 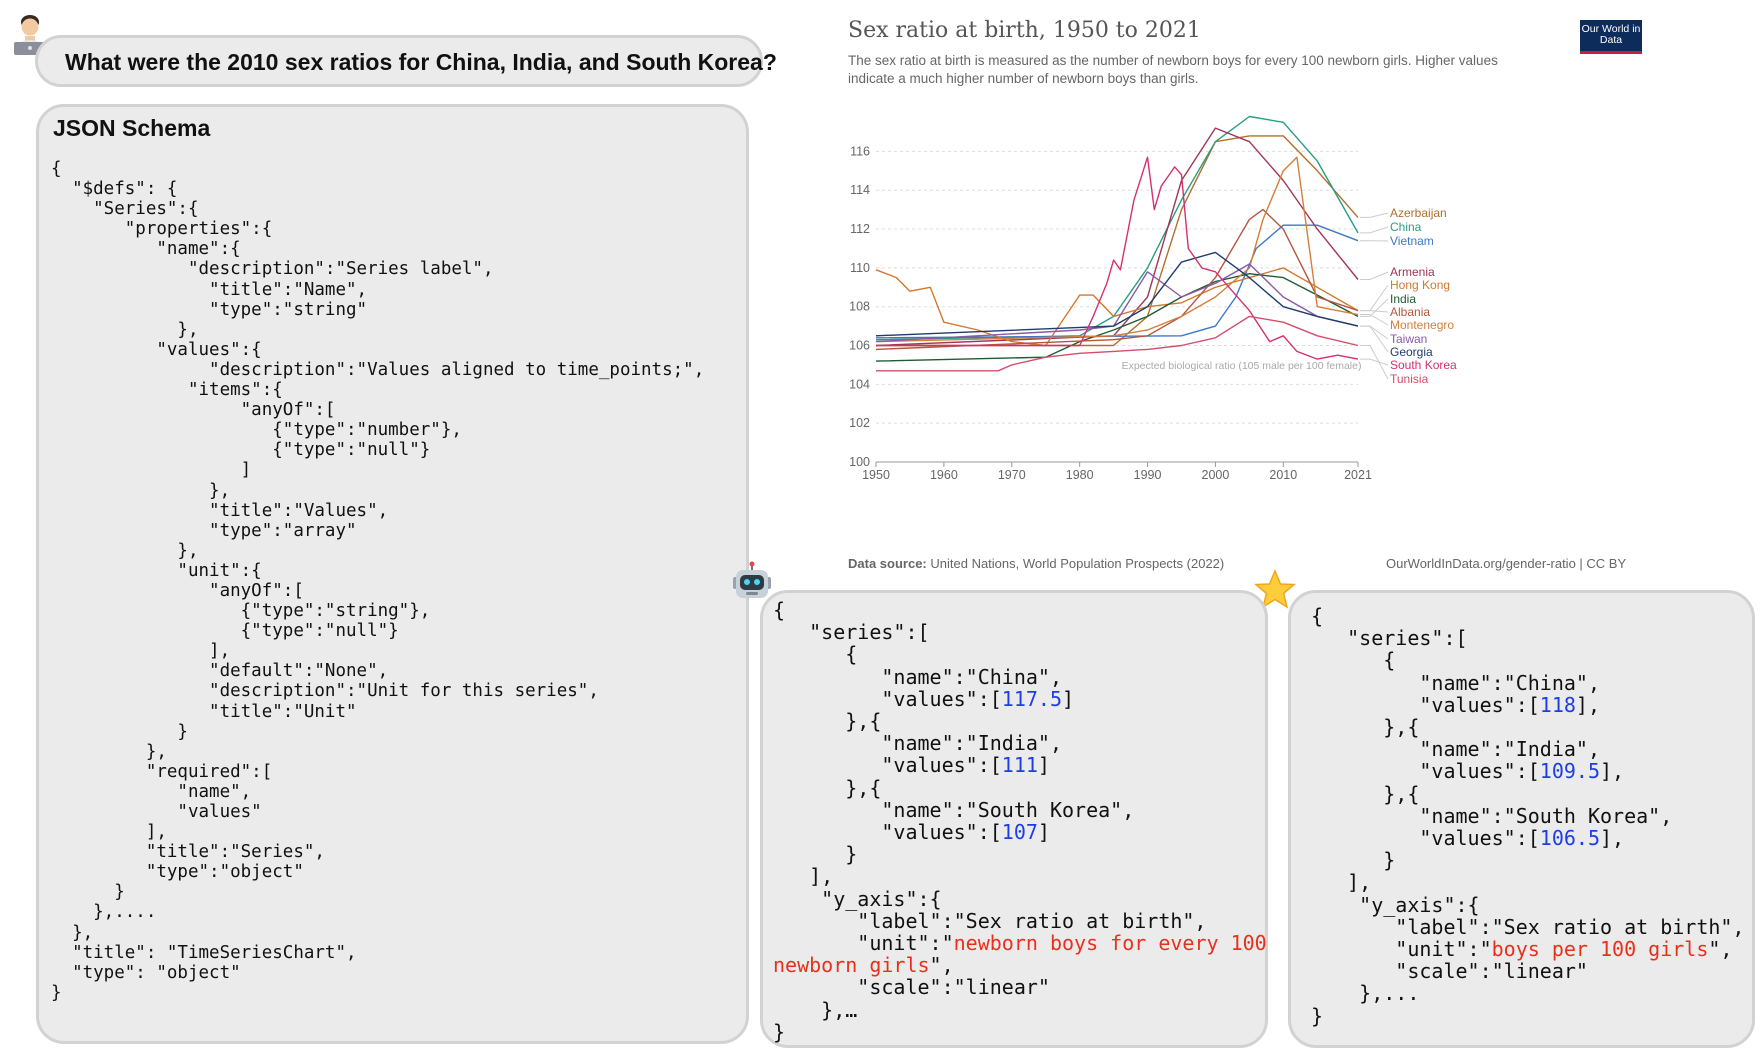 I want to click on value-token: 106.5, so click(x=1569, y=838).